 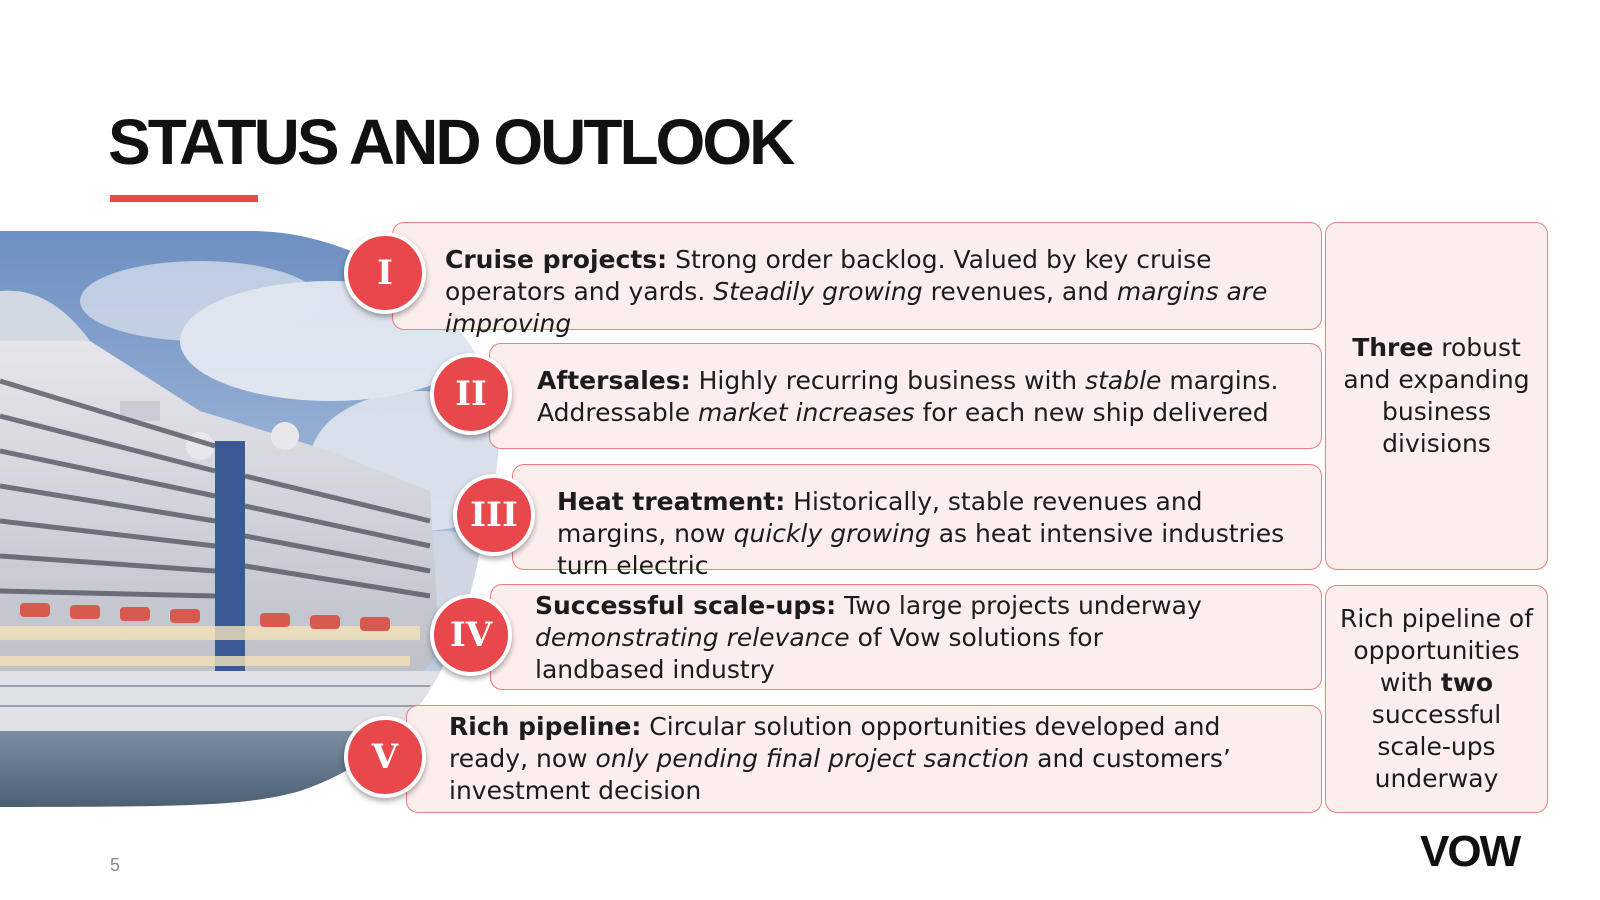 I want to click on item-box-rich-pipeline, so click(x=864, y=759).